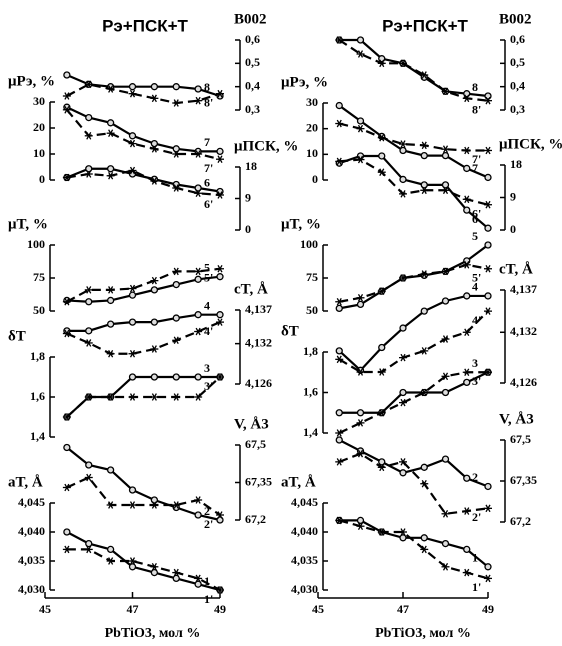  I want to click on series-label: 3', so click(476, 381).